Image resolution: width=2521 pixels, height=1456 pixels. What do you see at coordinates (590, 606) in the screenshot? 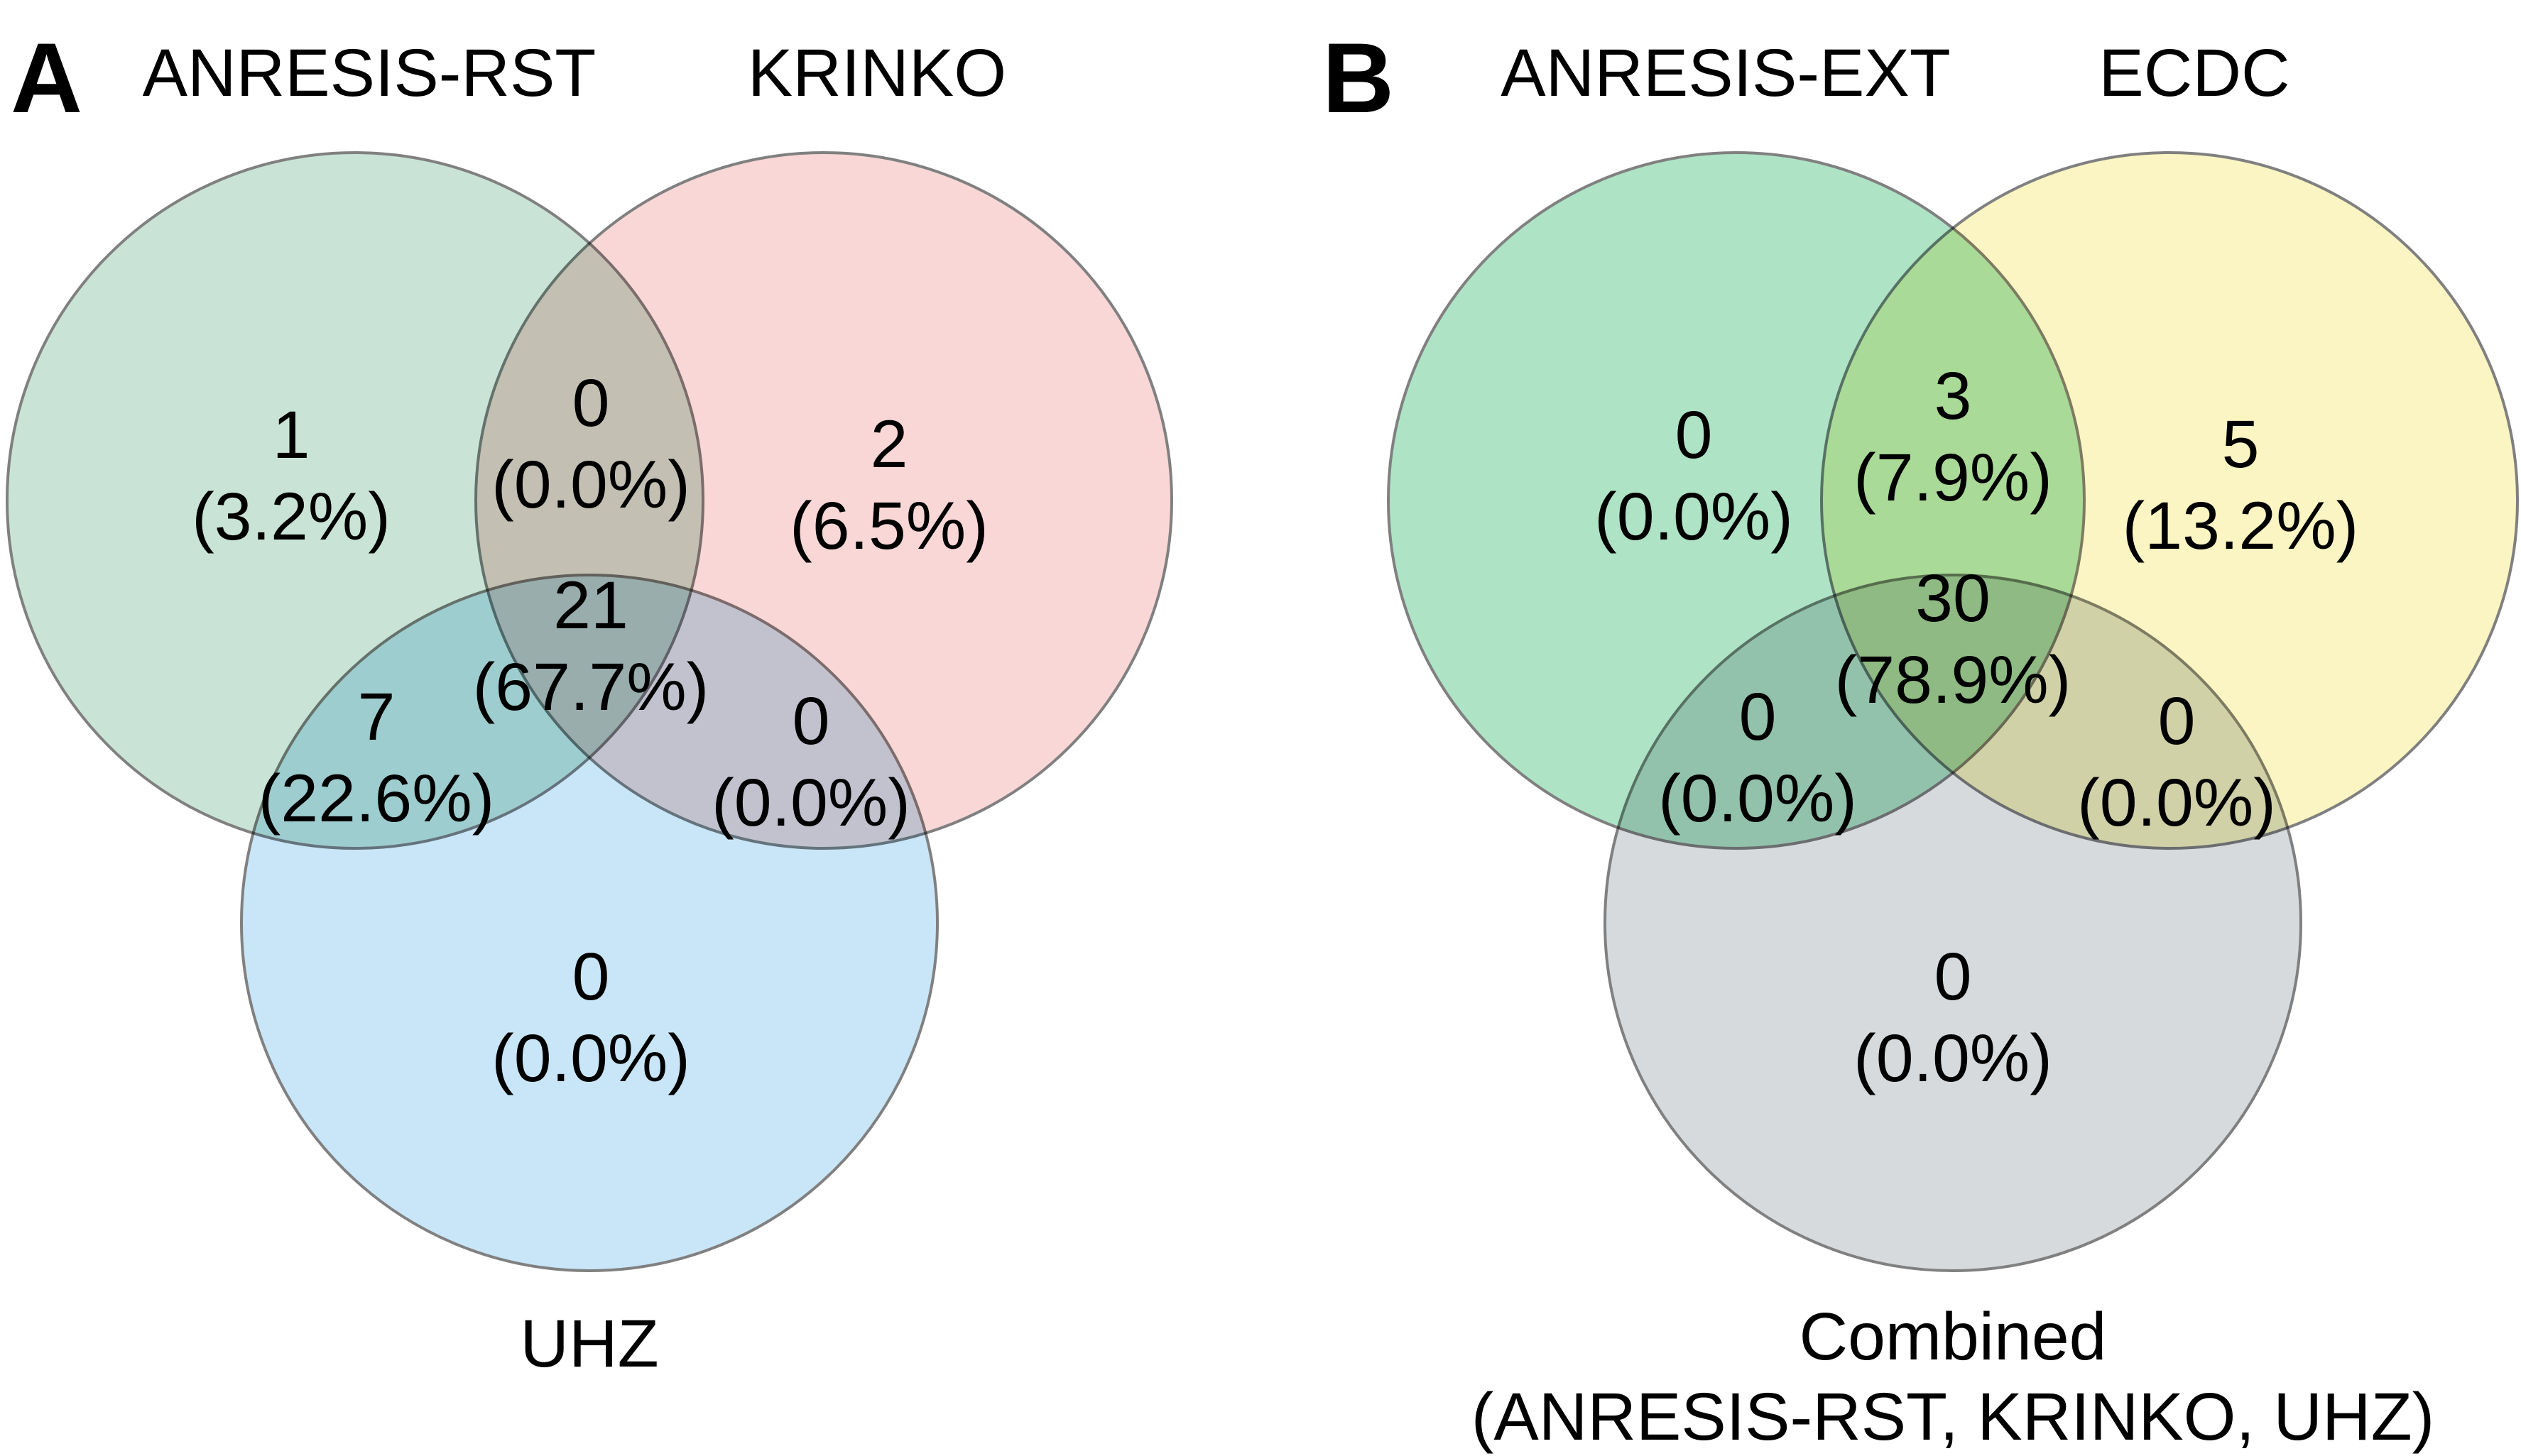
I see `panel-a-region-center-count: 21` at bounding box center [590, 606].